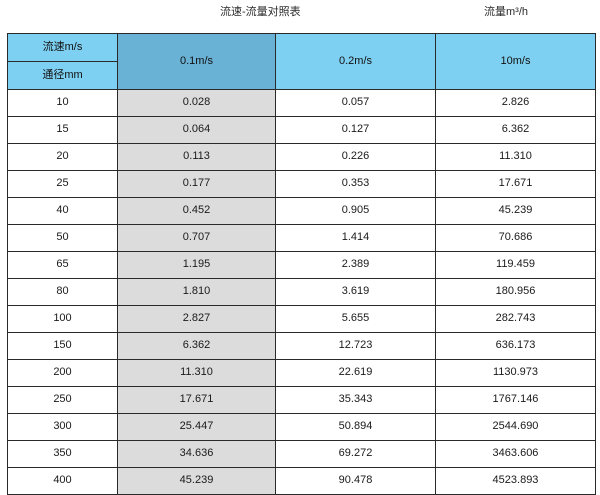 This screenshot has width=600, height=495. I want to click on table-row: 100 2.827 5.655 282.743, so click(301, 319).